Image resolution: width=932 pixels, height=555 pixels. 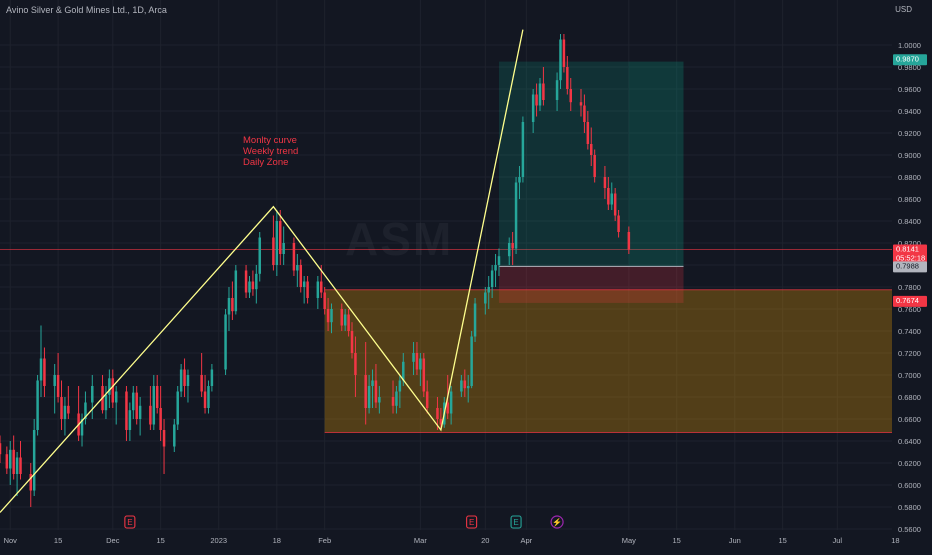 What do you see at coordinates (399, 239) in the screenshot?
I see `symbol-watermark: ASM` at bounding box center [399, 239].